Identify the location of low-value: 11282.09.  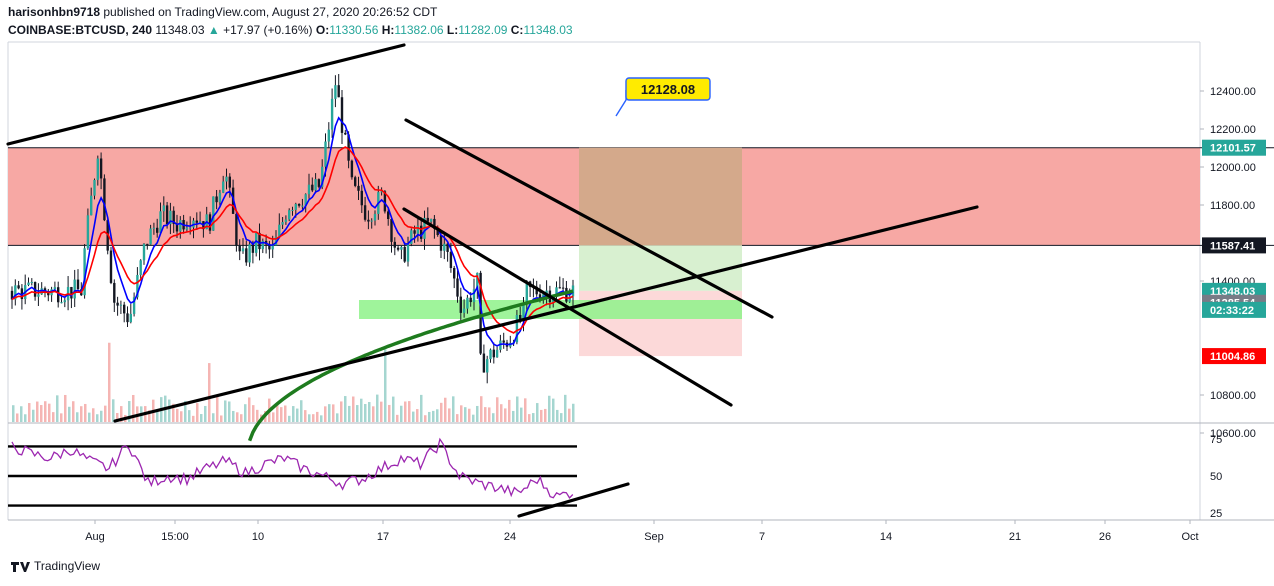
(483, 30).